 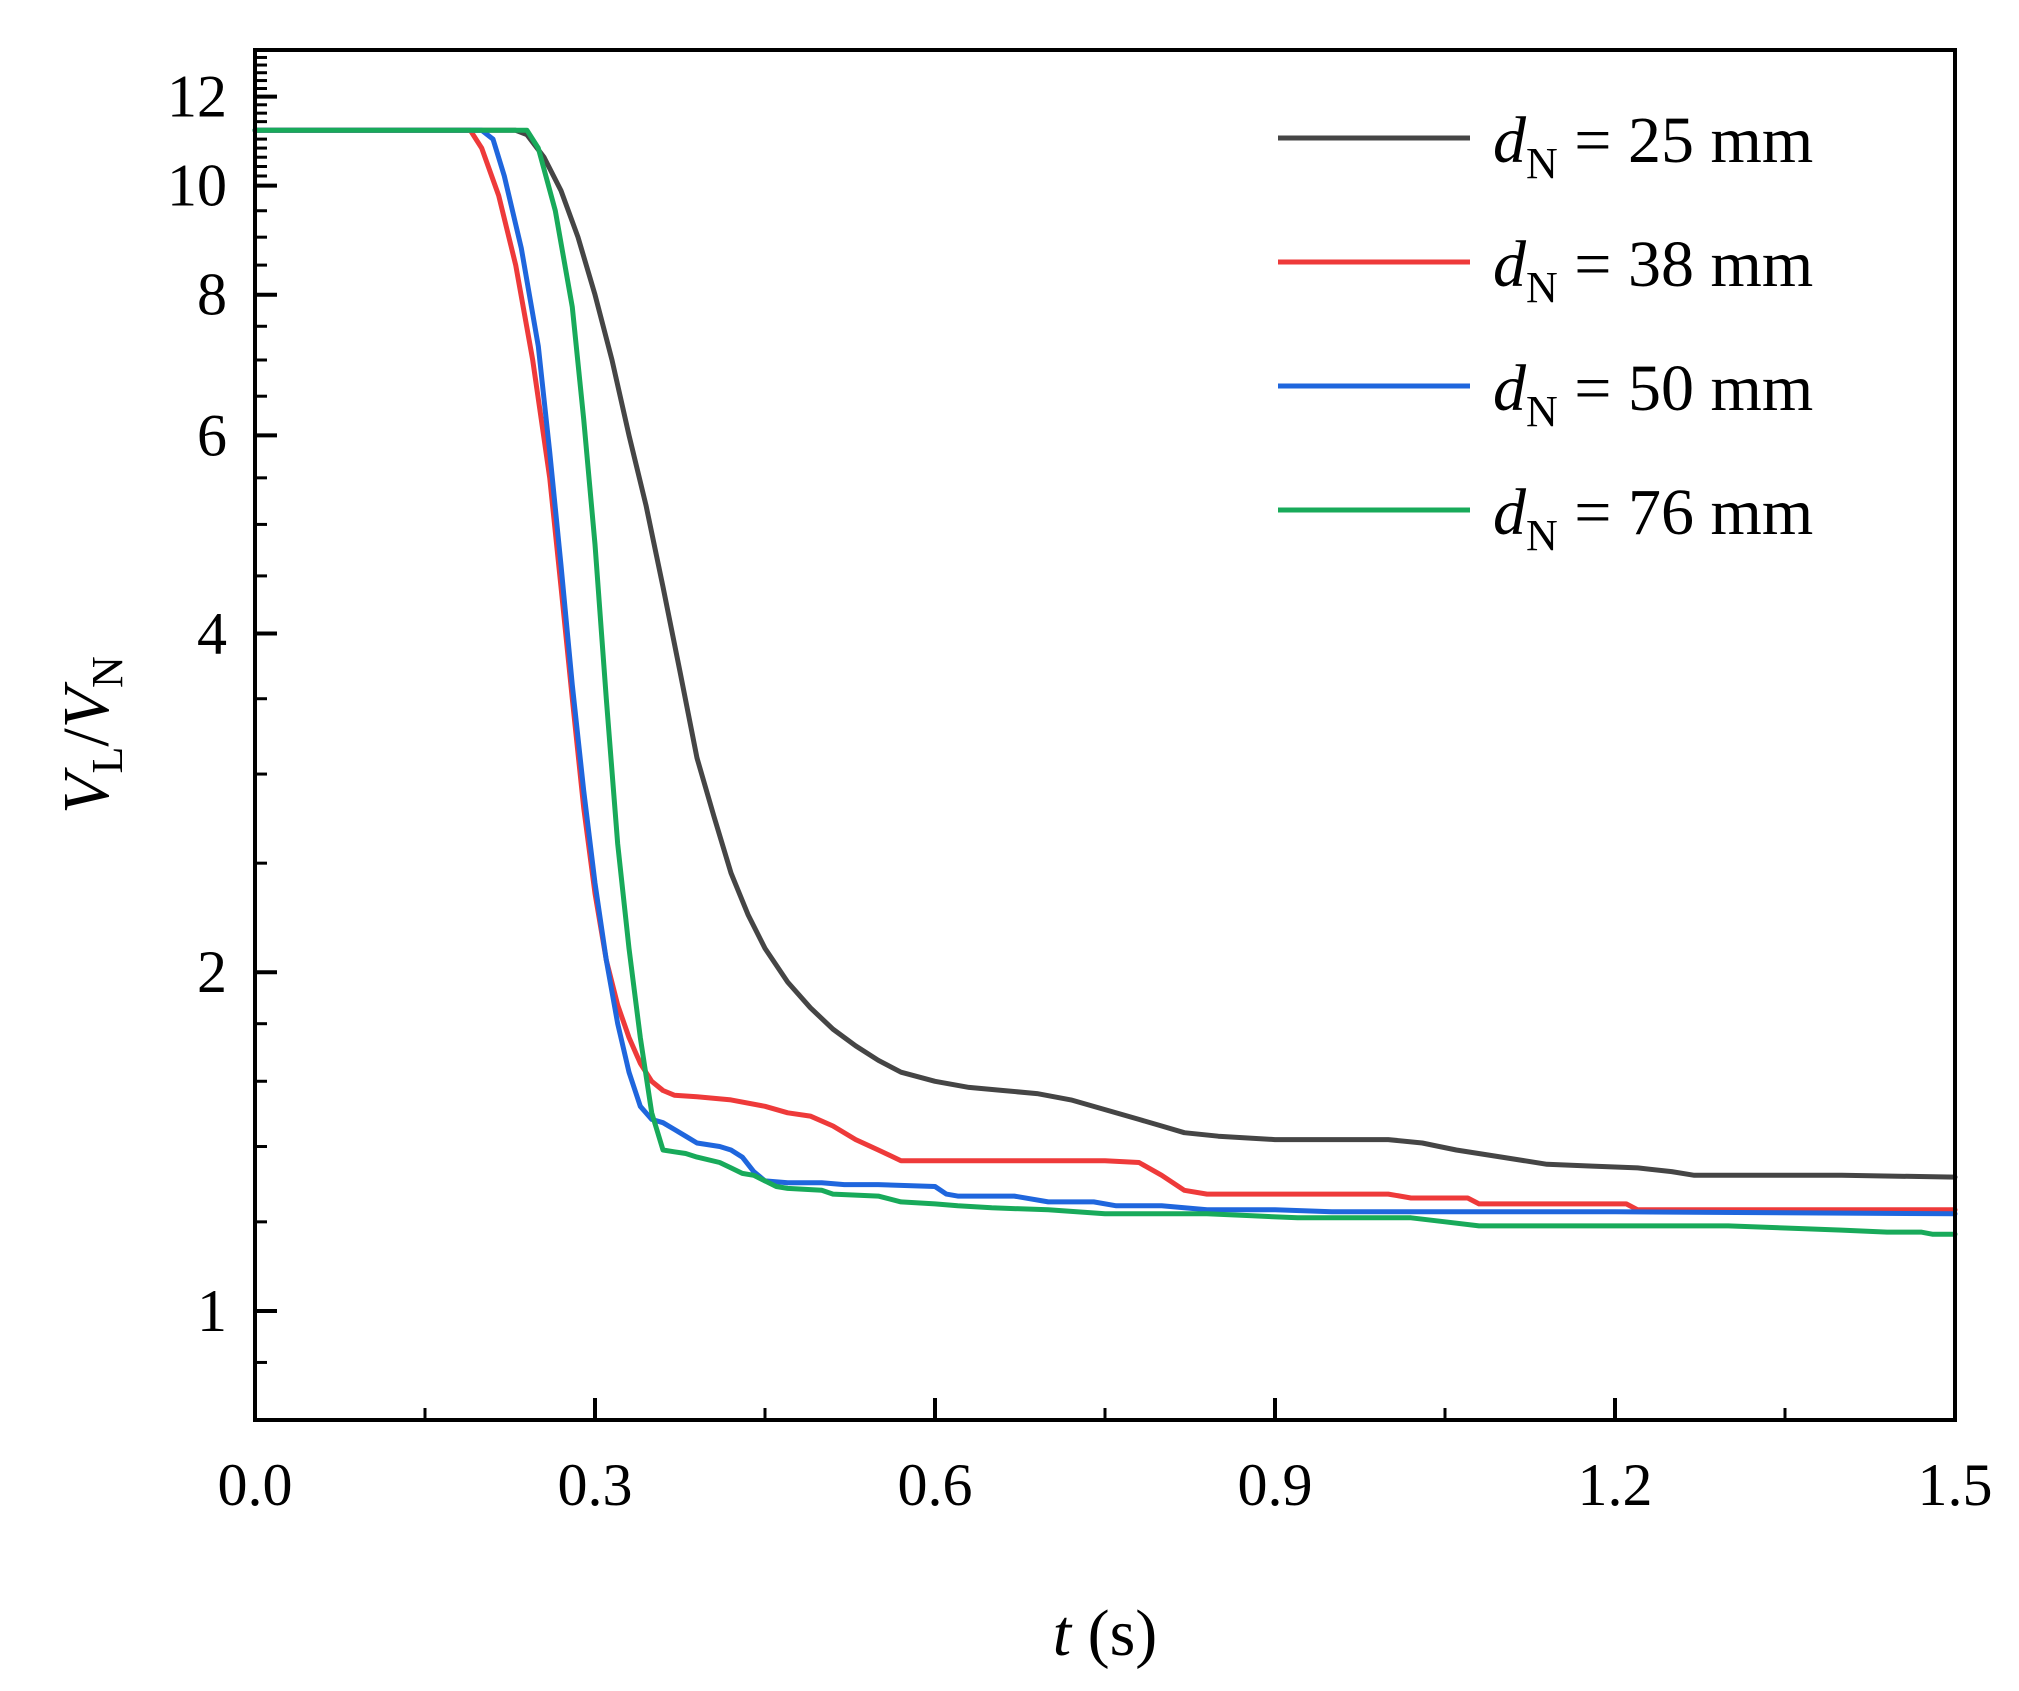 What do you see at coordinates (86, 704) in the screenshot?
I see `y-axis-var2: V` at bounding box center [86, 704].